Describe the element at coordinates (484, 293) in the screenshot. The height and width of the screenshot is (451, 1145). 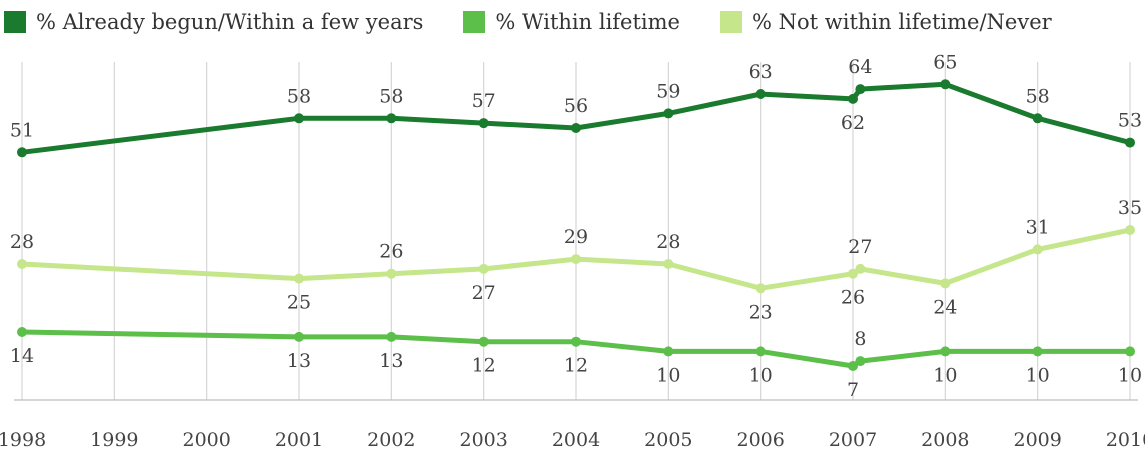
I see `data-label-not-within-lifetime-3: 27` at that location.